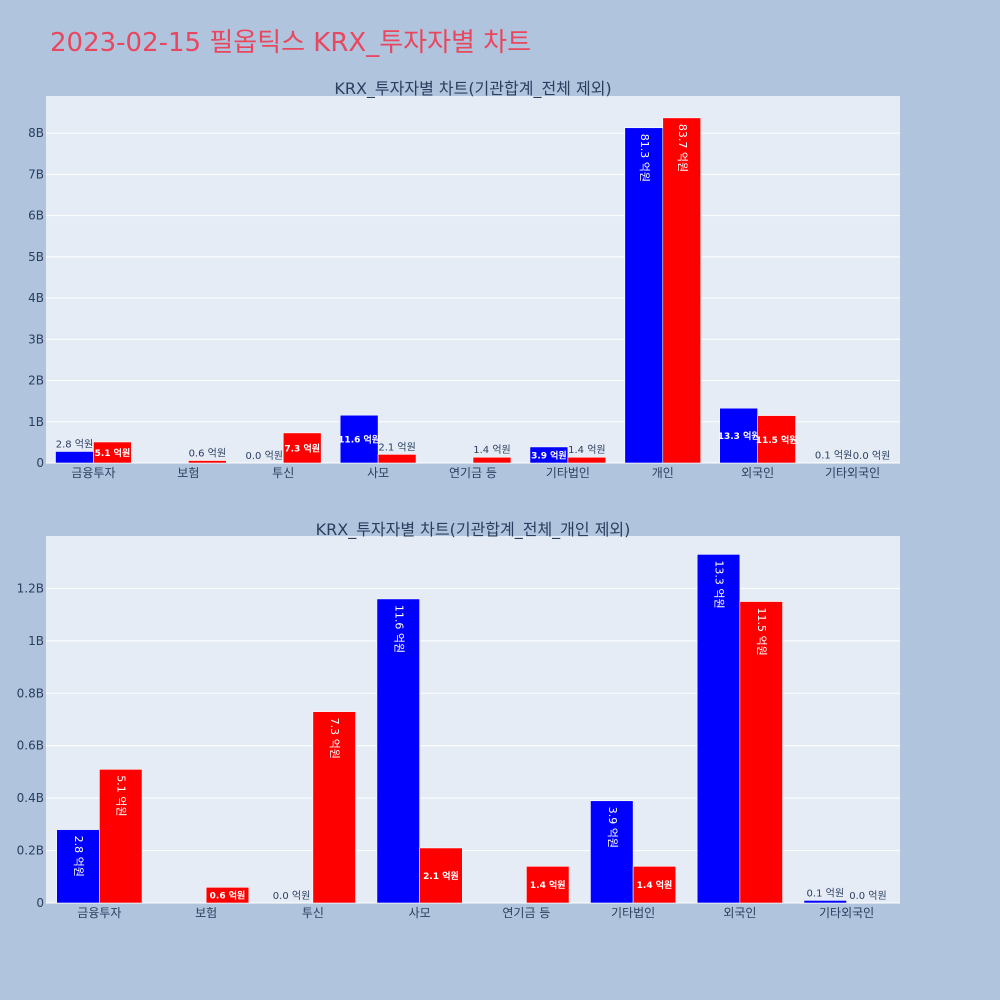 The image size is (1000, 1000). Describe the element at coordinates (30, 851) in the screenshot. I see `y-tick-label: 0.2B` at that location.